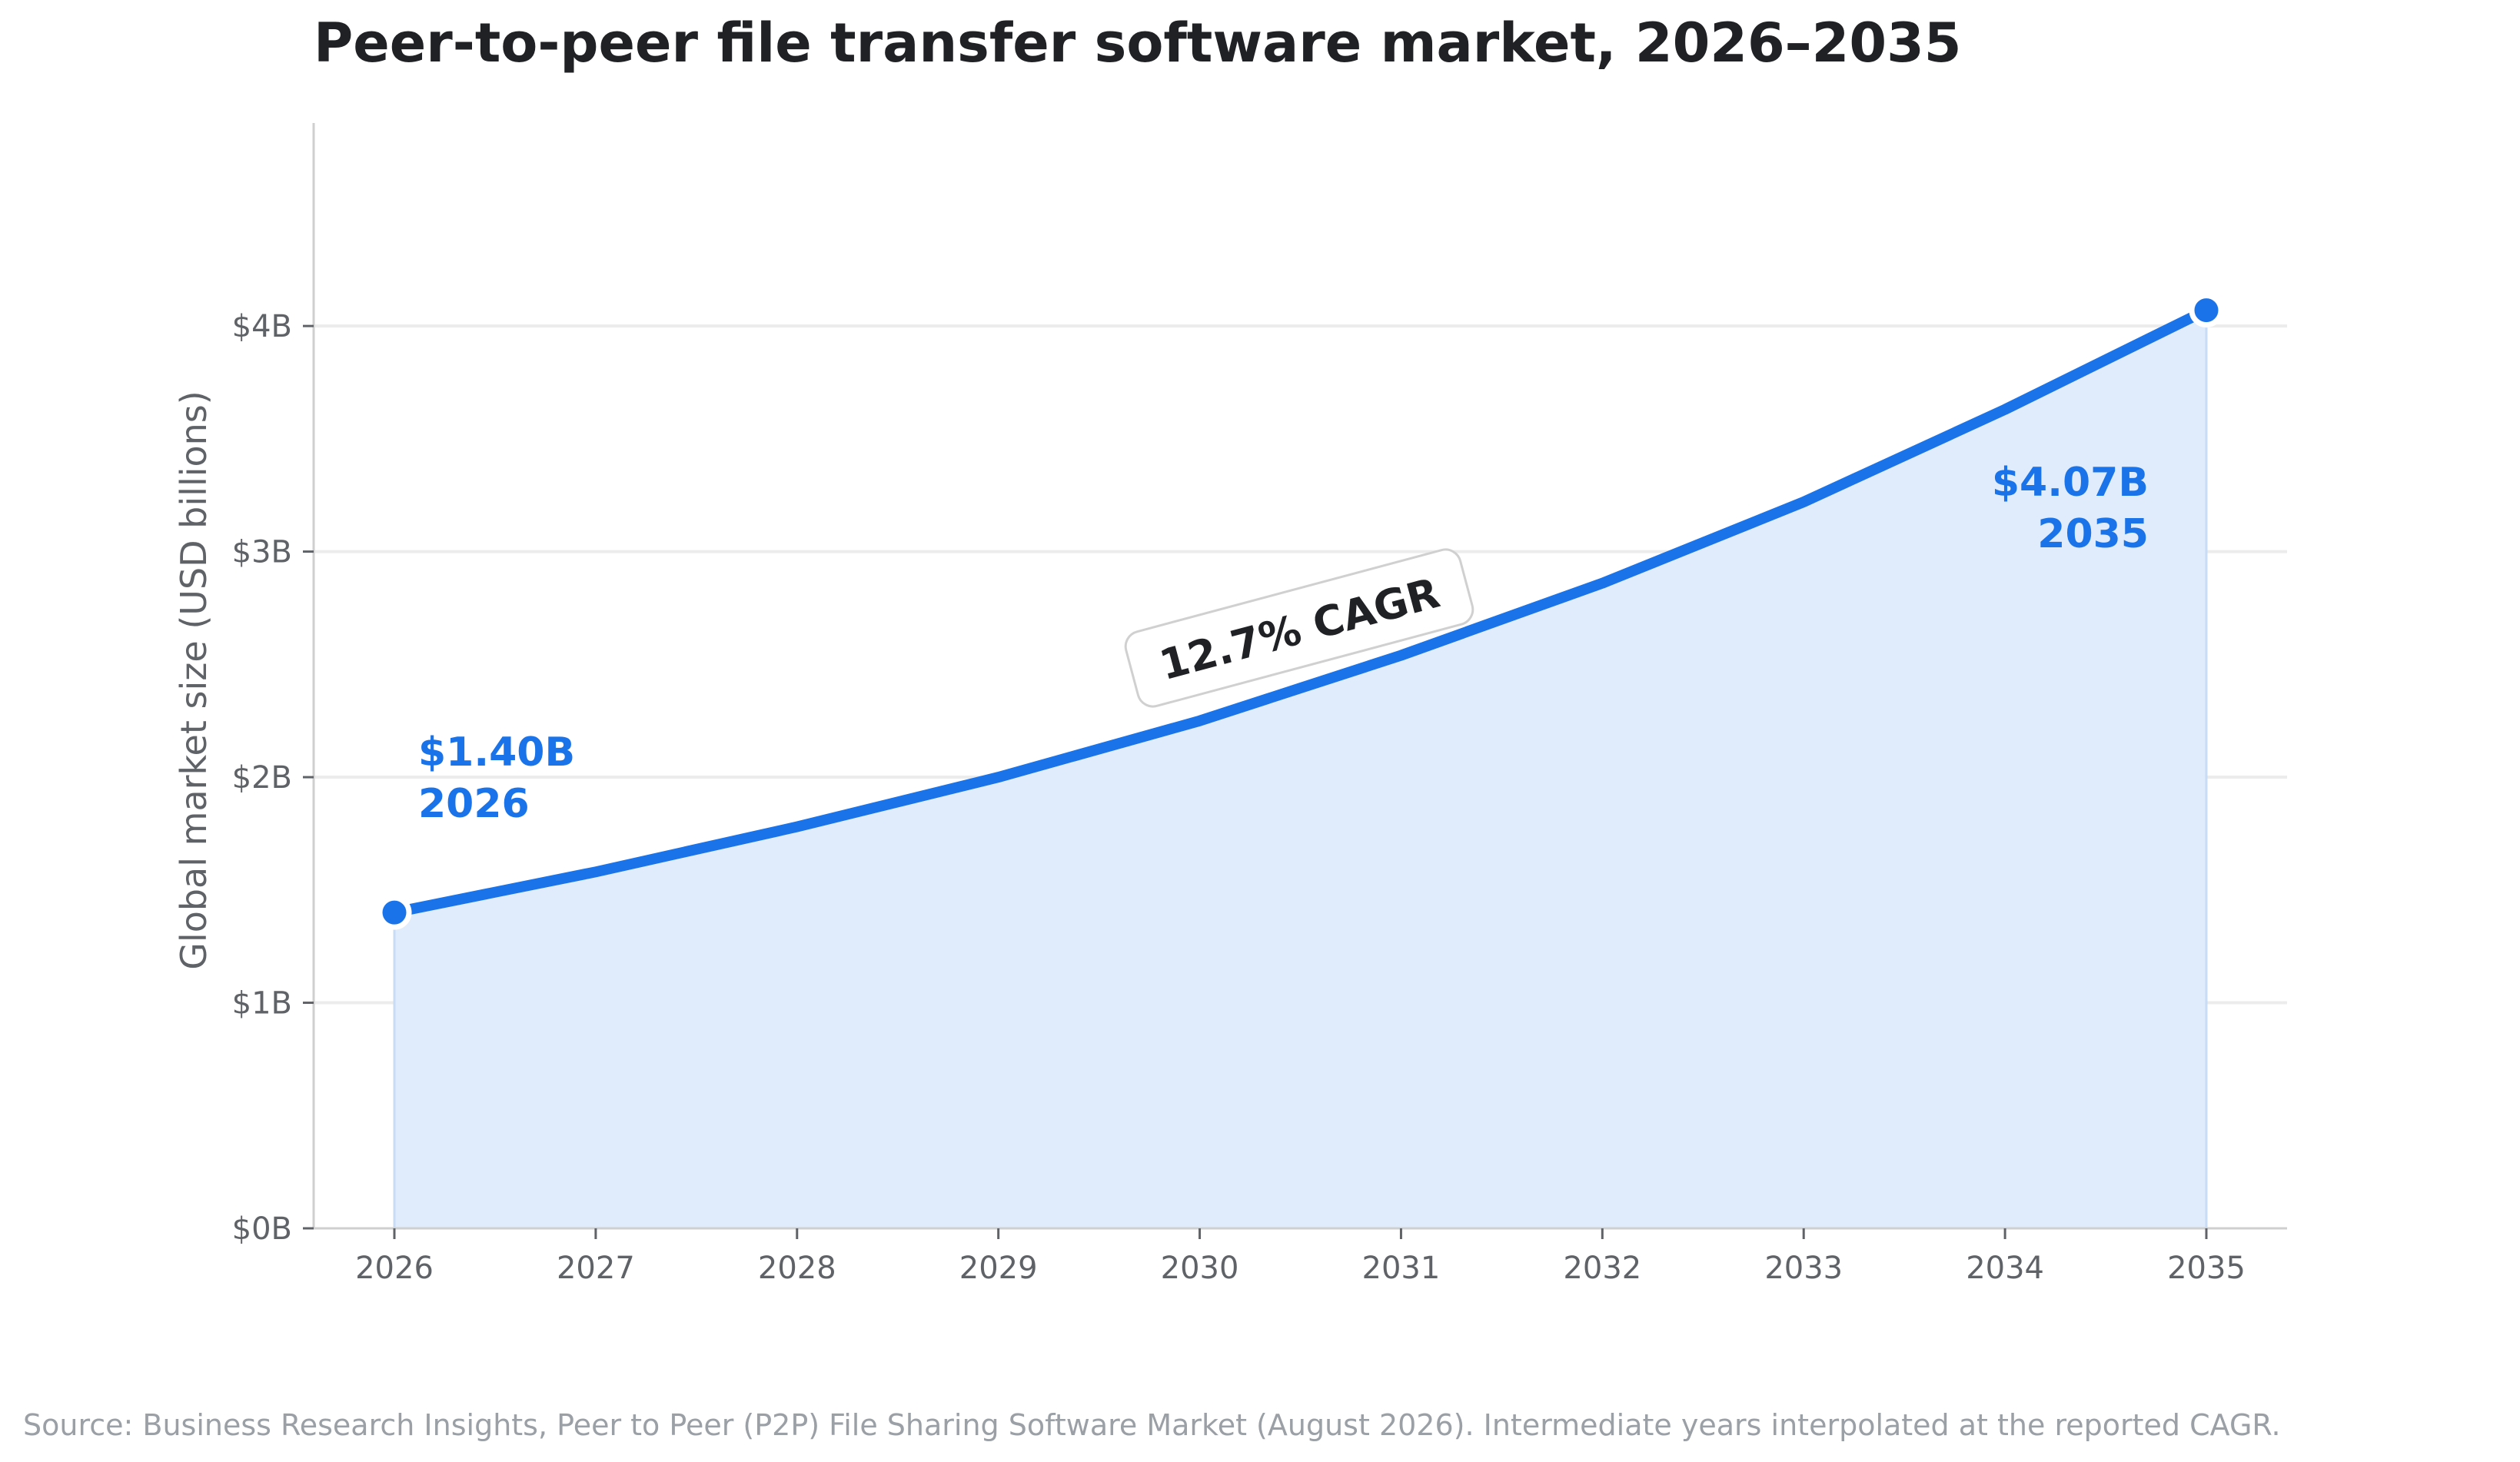 The width and height of the screenshot is (2520, 1462). Describe the element at coordinates (194, 679) in the screenshot. I see `y-axis-label: Global market size (USD billions)` at that location.